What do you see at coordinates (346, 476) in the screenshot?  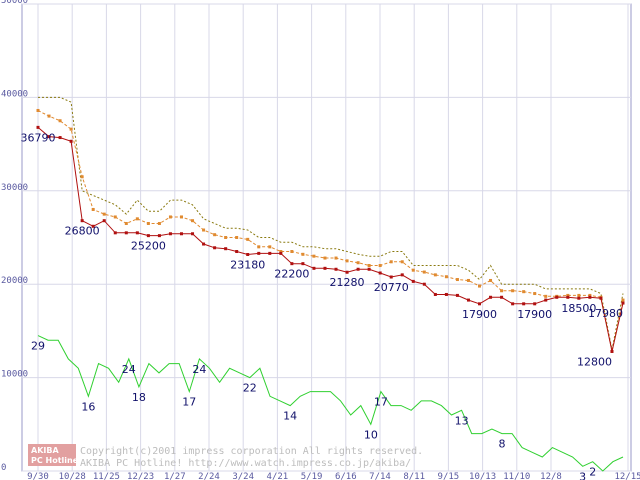 I see `x-tick-label: 6/16` at bounding box center [346, 476].